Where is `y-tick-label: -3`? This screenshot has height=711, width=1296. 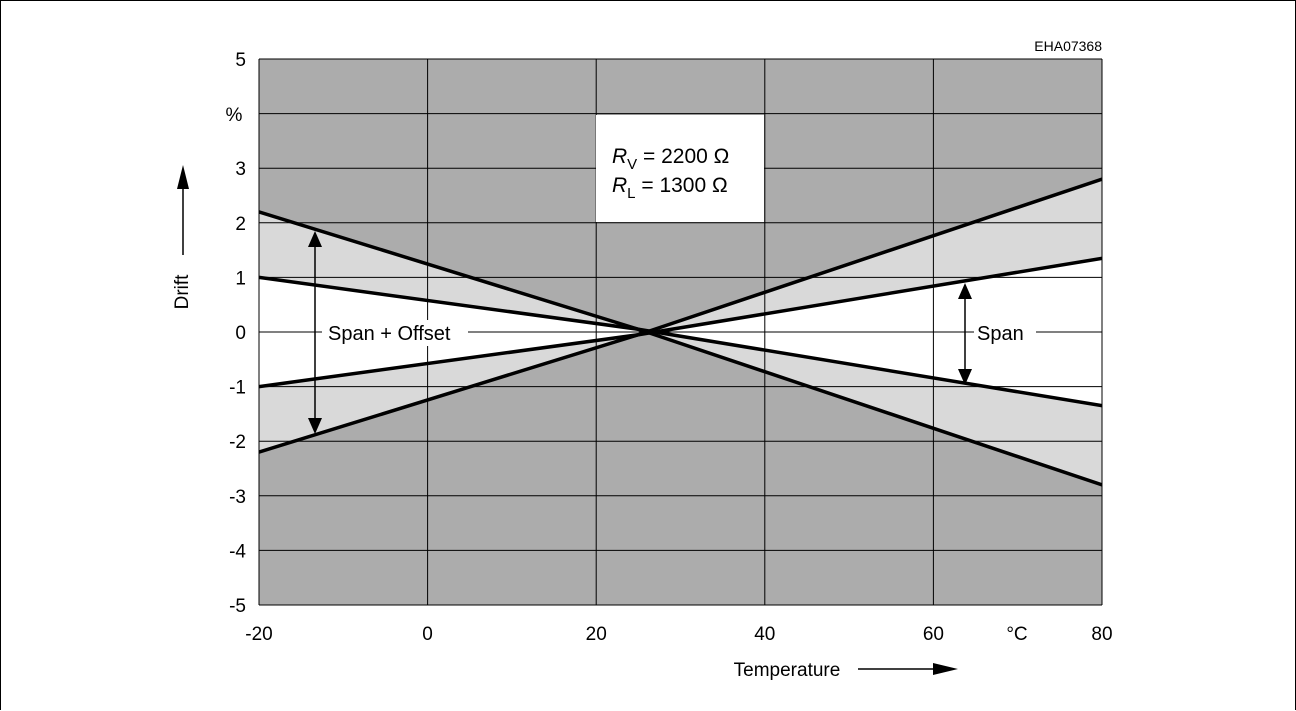 y-tick-label: -3 is located at coordinates (237, 497).